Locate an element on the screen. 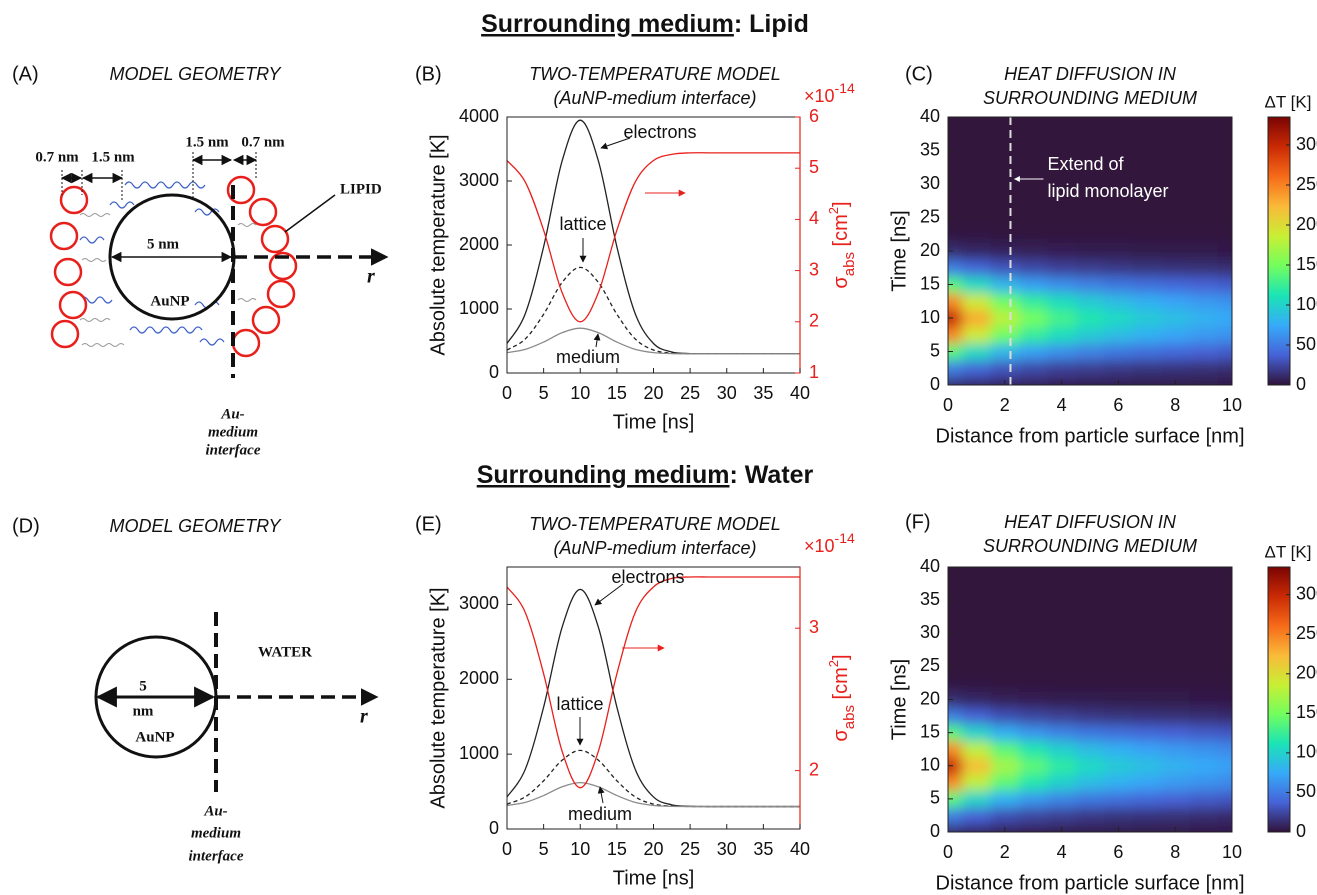 The image size is (1317, 895). y-tick-label: 30 is located at coordinates (930, 632).